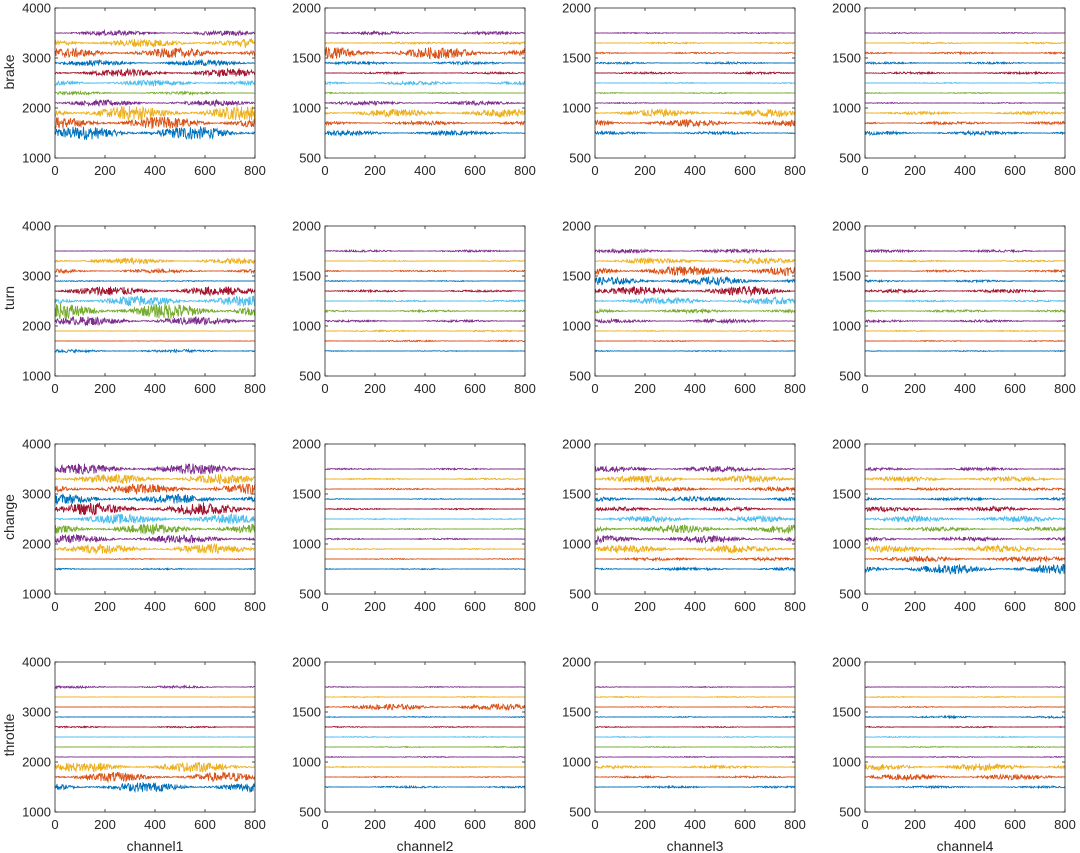  I want to click on panel-throttle-channel3: 0 200 400 600 800 500 1000 1500 2000, so click(684, 744).